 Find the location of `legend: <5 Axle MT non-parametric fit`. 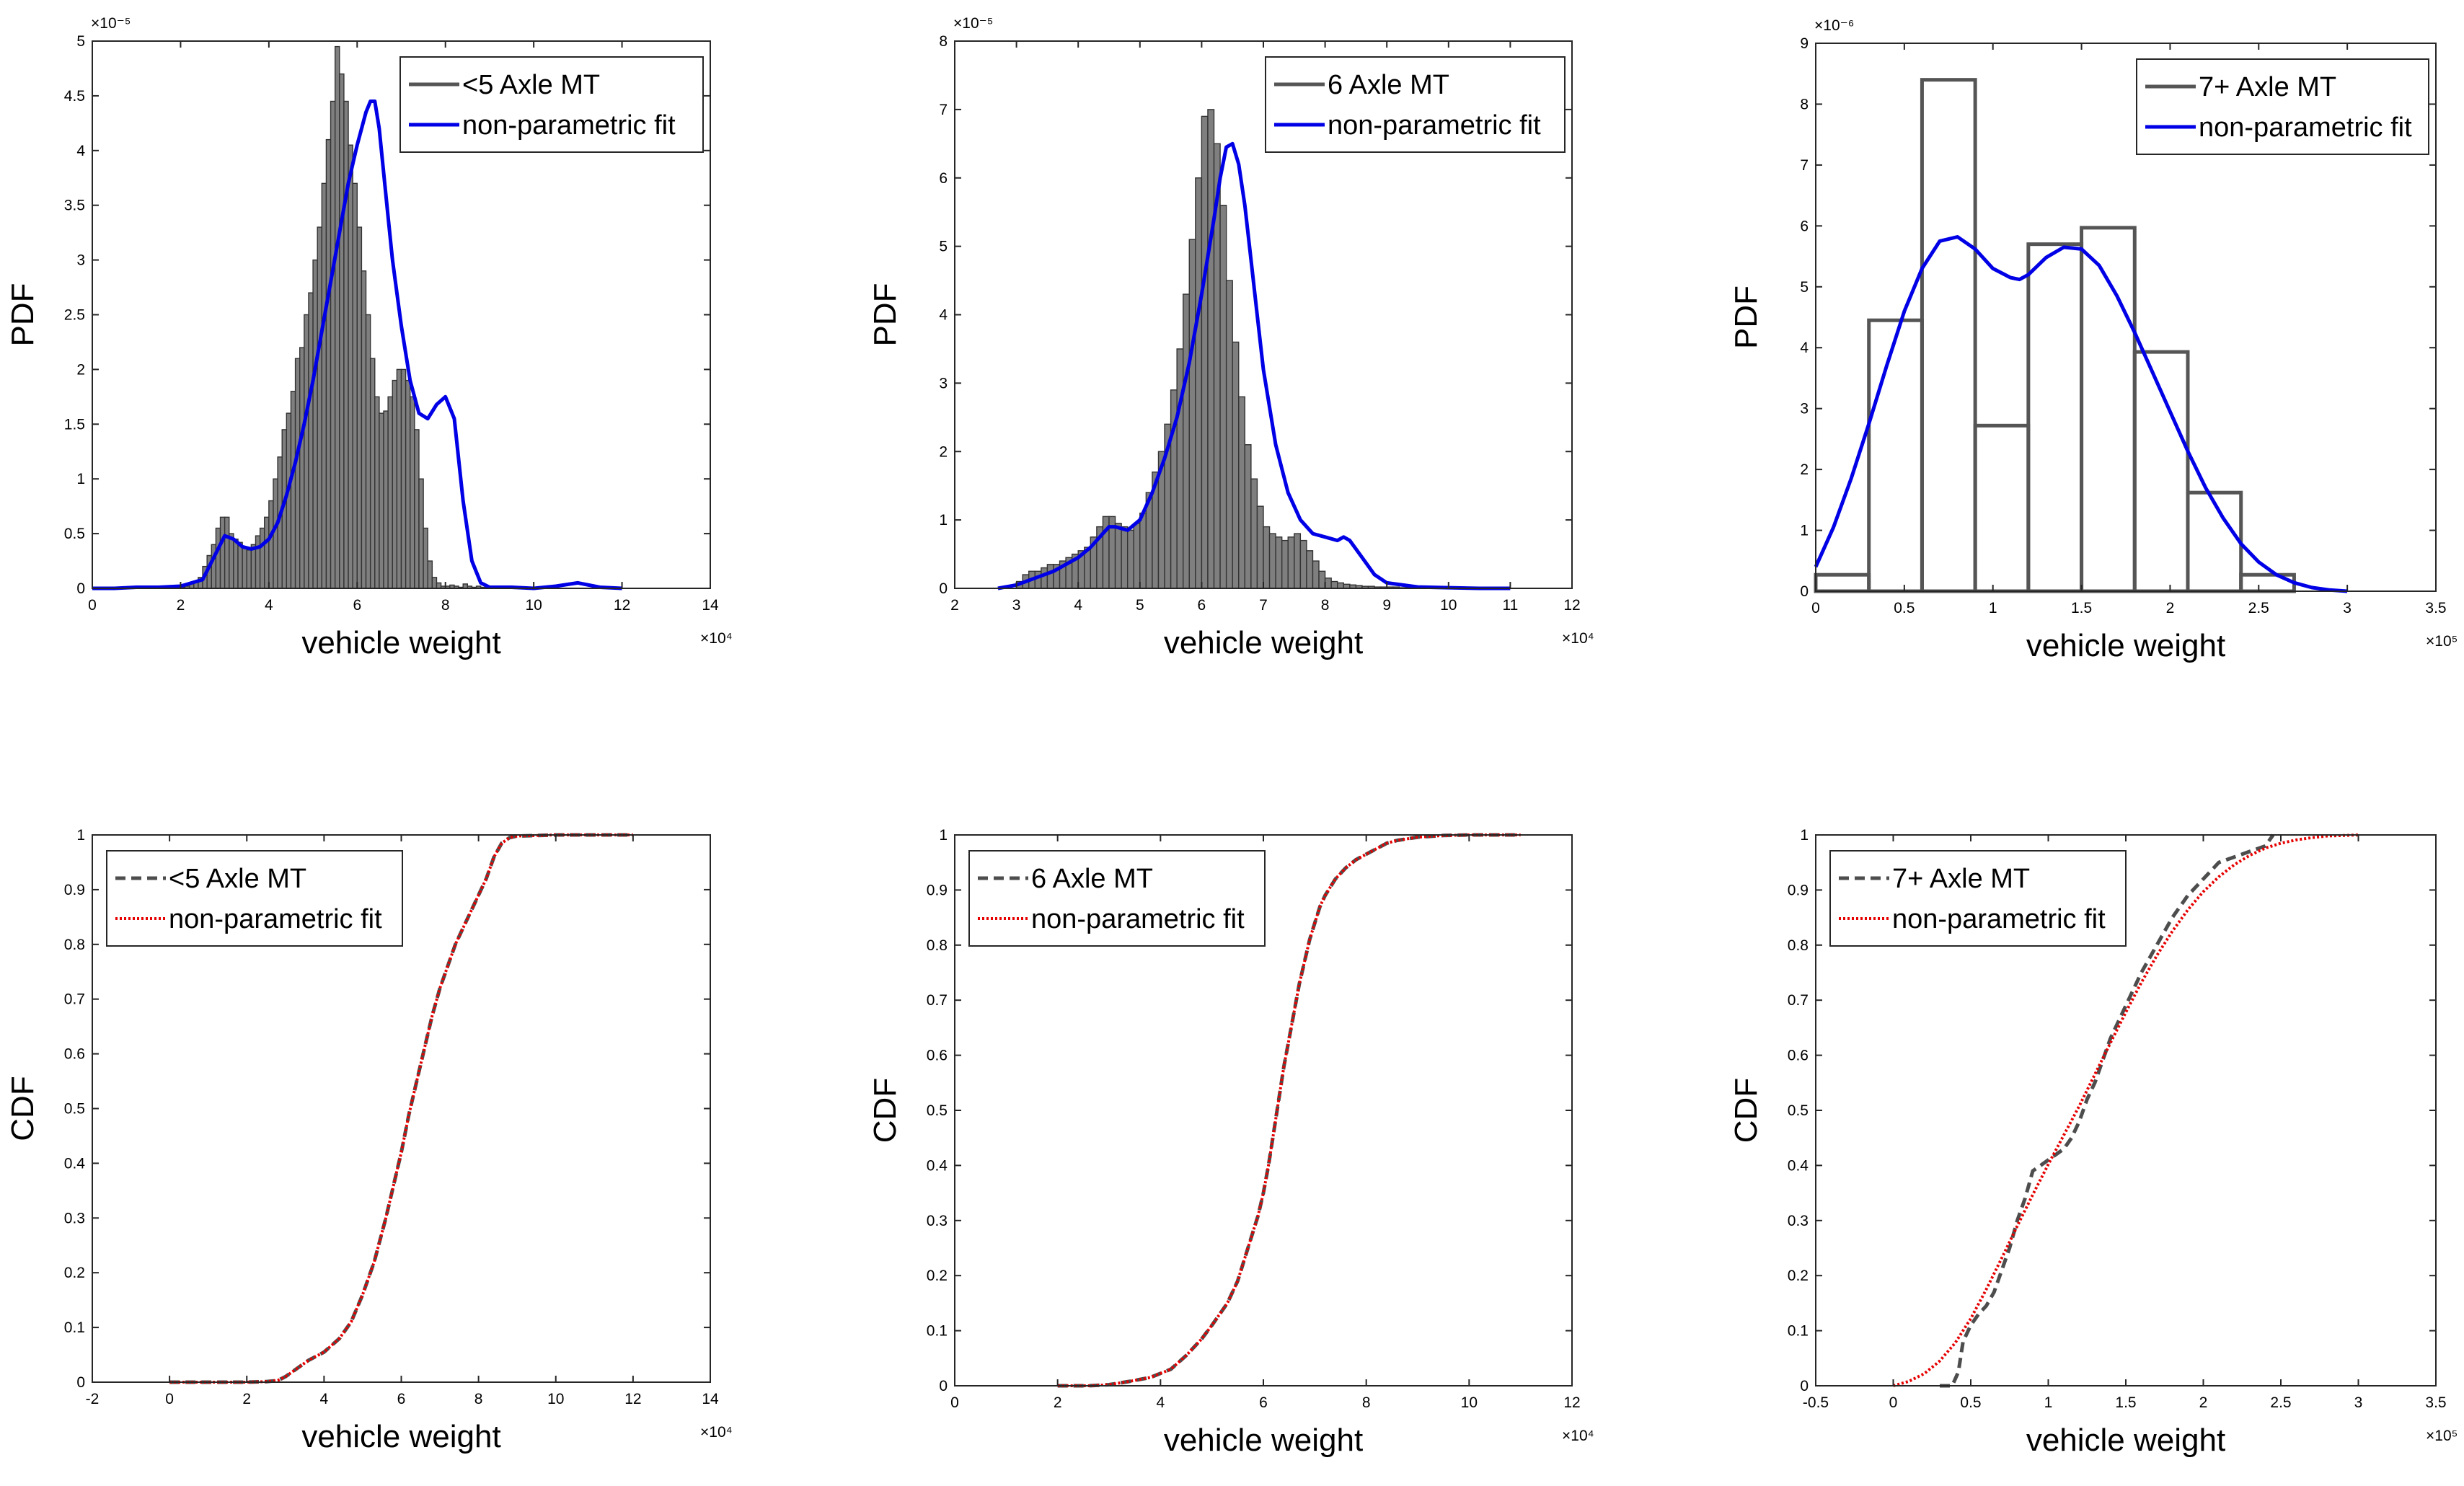

legend: <5 Axle MT non-parametric fit is located at coordinates (551, 105).